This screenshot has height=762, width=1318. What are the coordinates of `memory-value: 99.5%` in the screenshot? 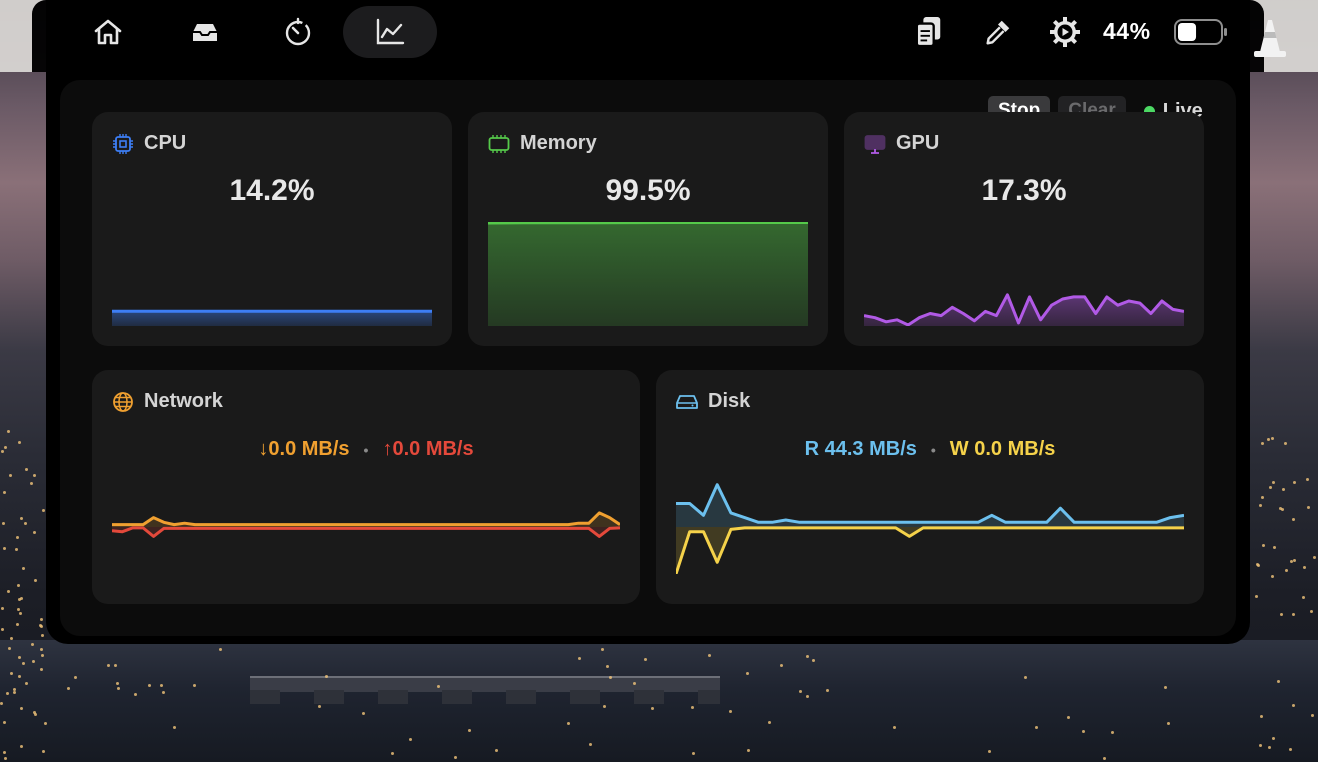 It's located at (648, 190).